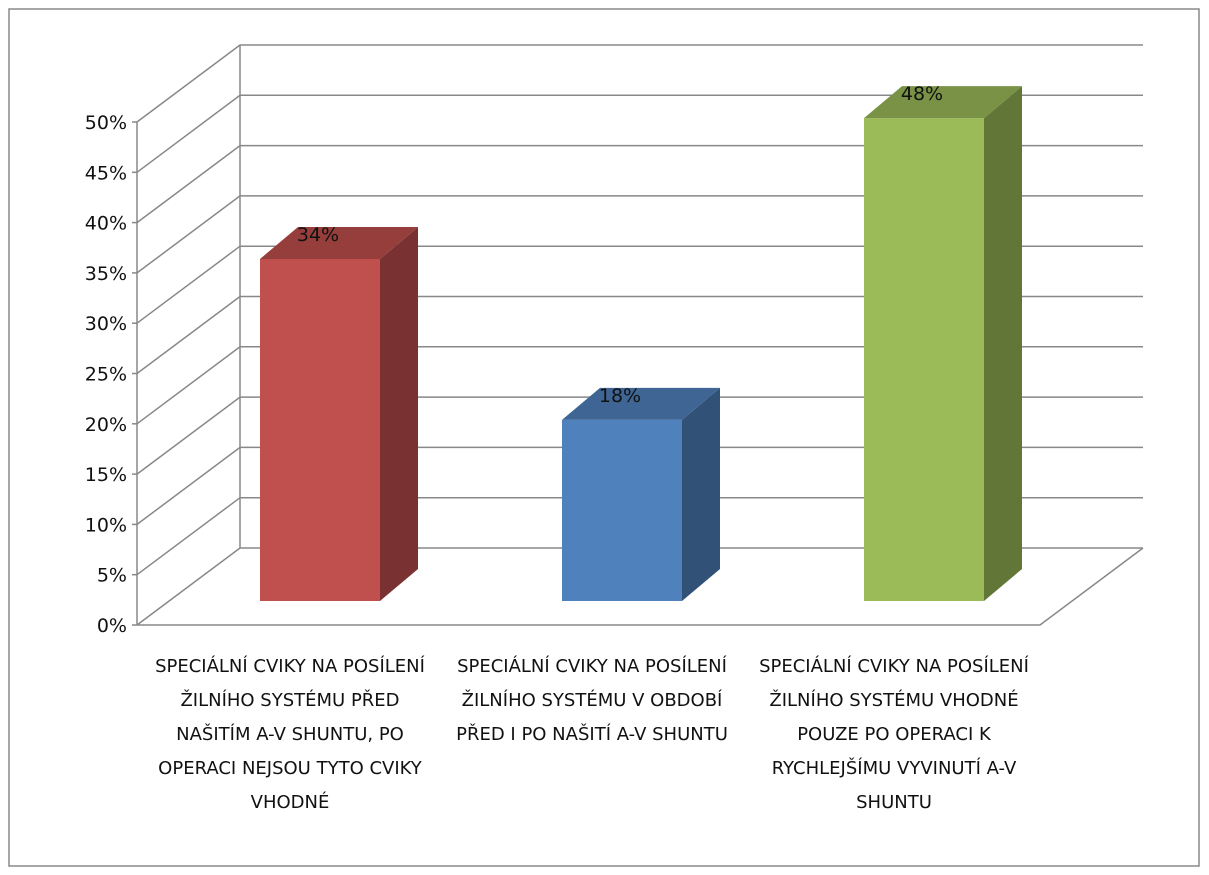 The height and width of the screenshot is (875, 1209). Describe the element at coordinates (318, 235) in the screenshot. I see `value-label: 34%` at that location.